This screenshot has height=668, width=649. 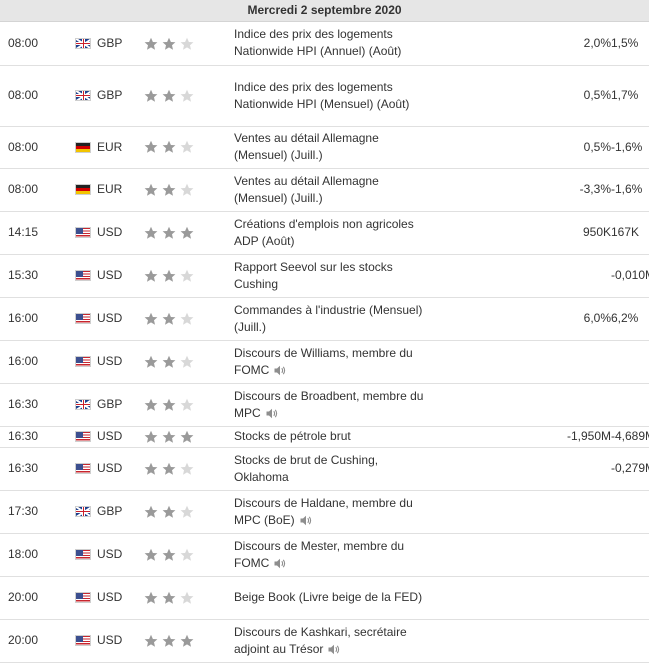 What do you see at coordinates (625, 95) in the screenshot?
I see `event-previous: 1,7%` at bounding box center [625, 95].